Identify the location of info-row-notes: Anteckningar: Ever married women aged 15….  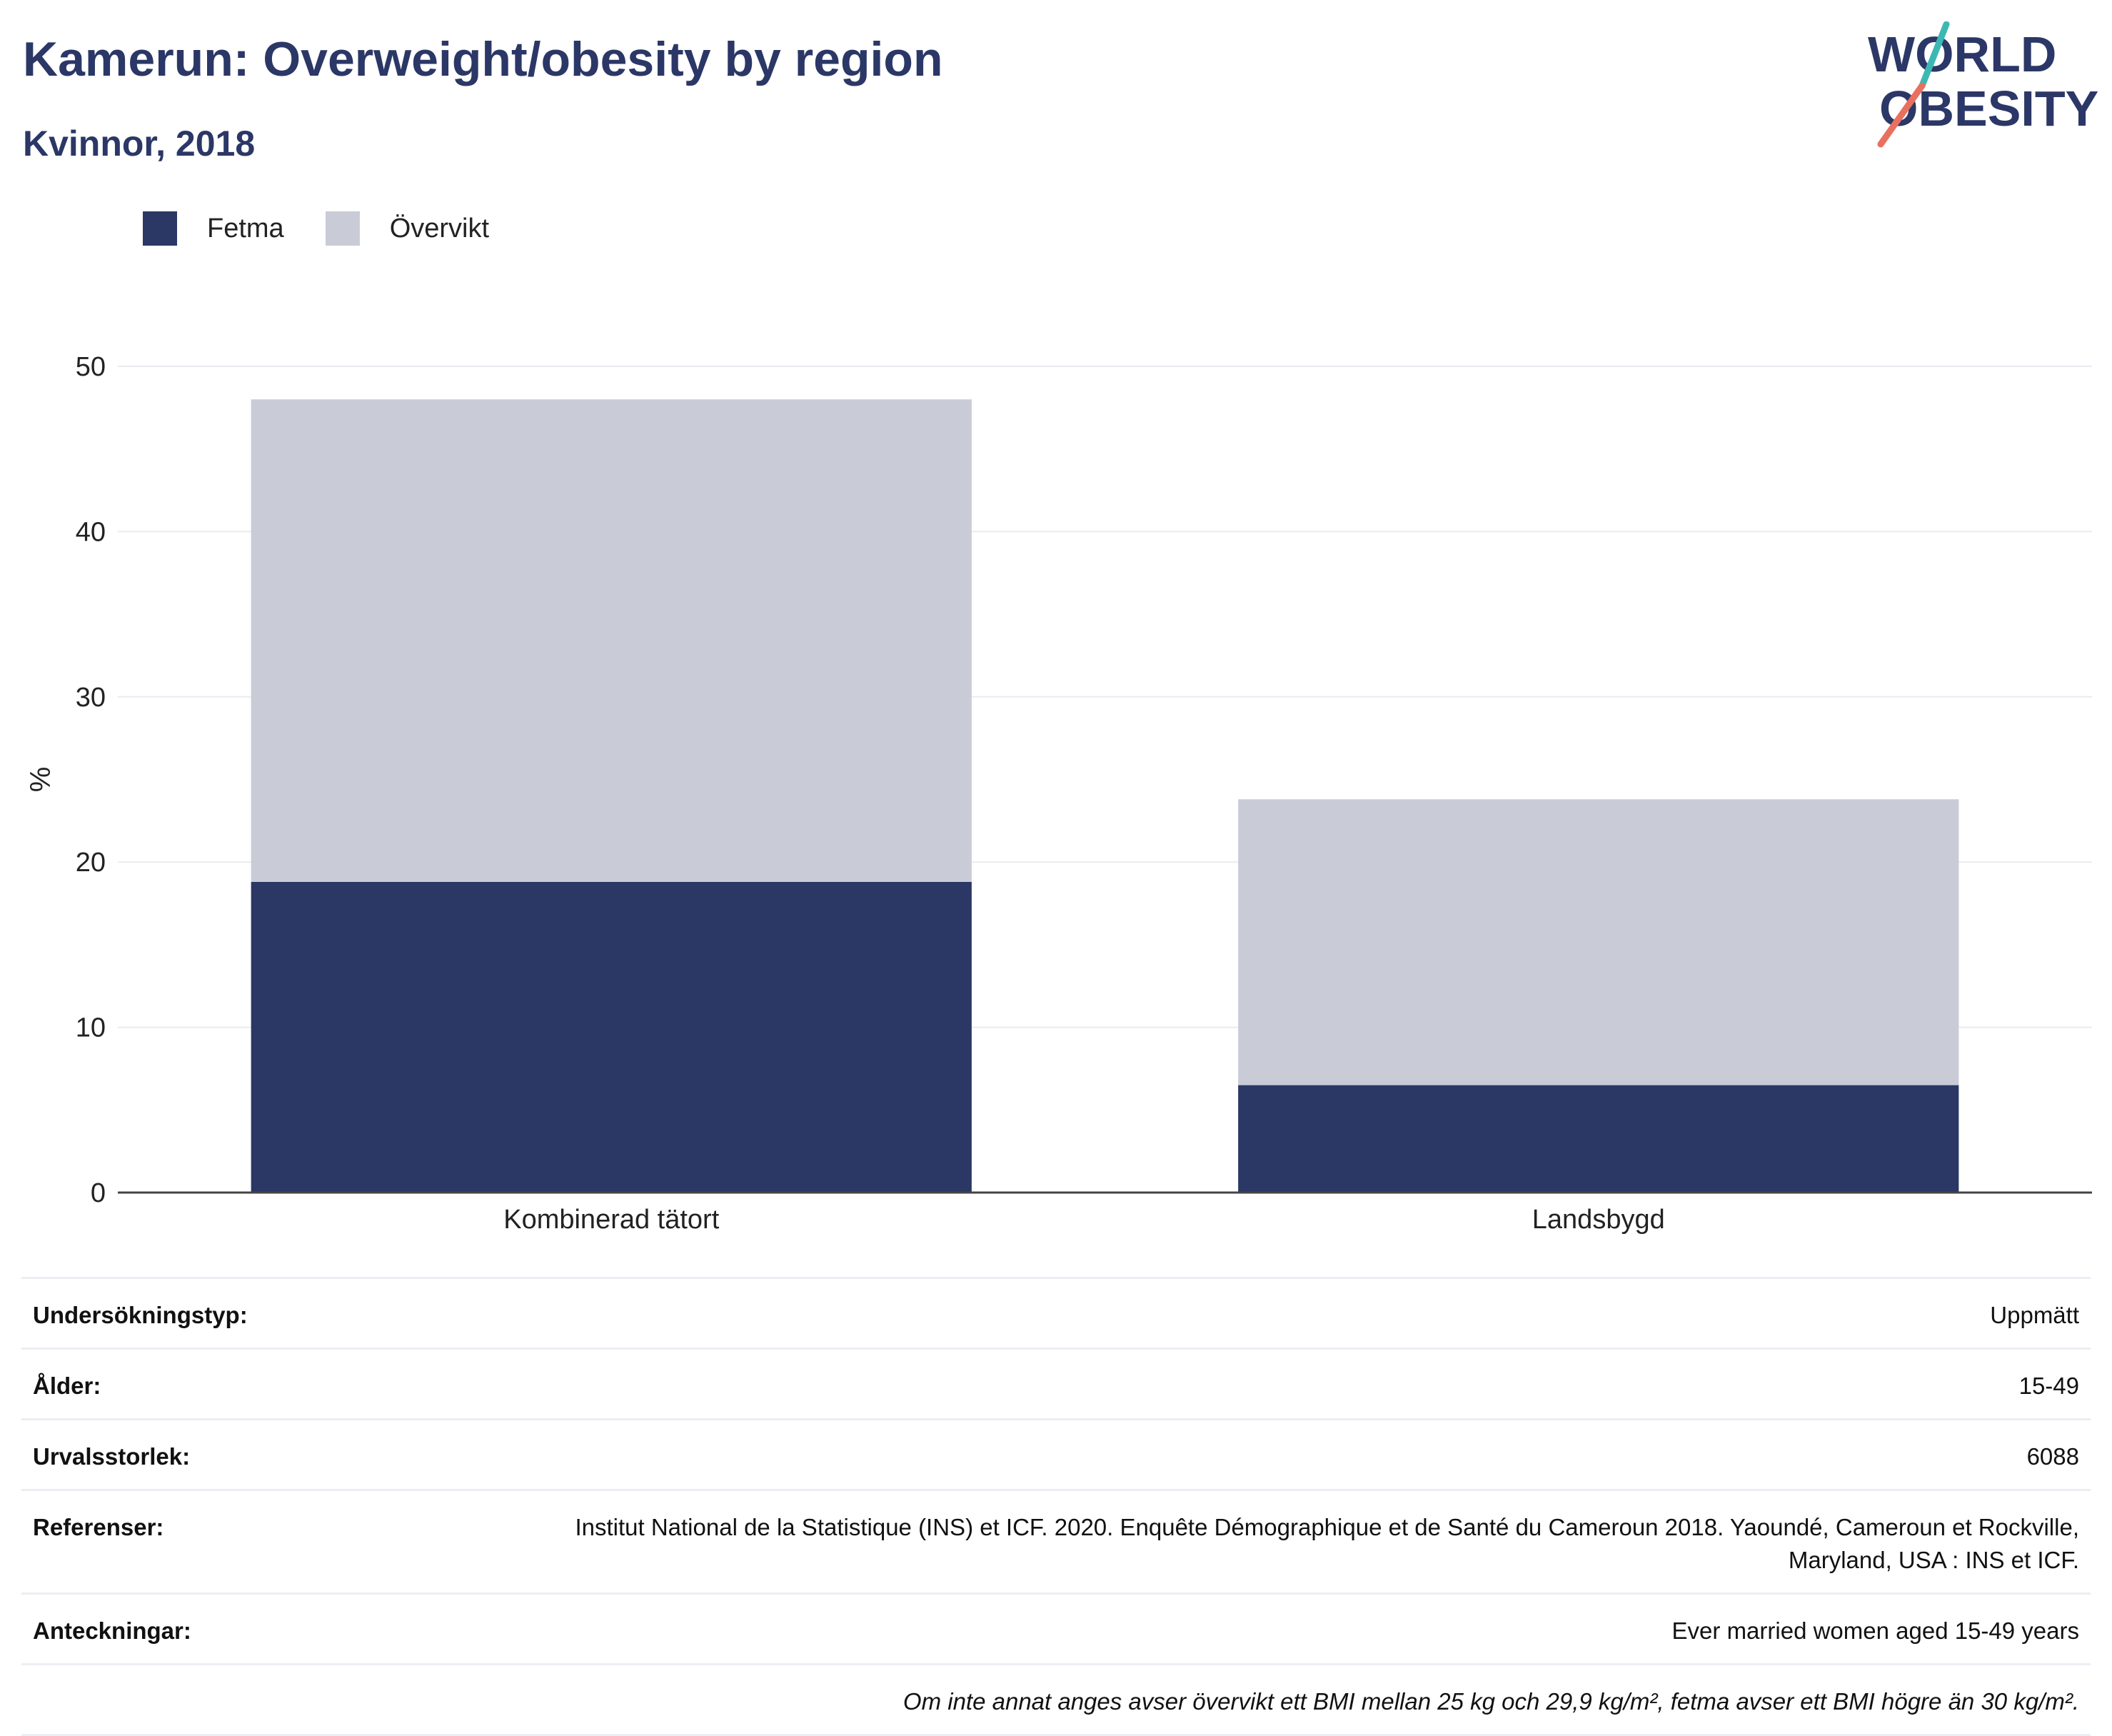
(1056, 1630).